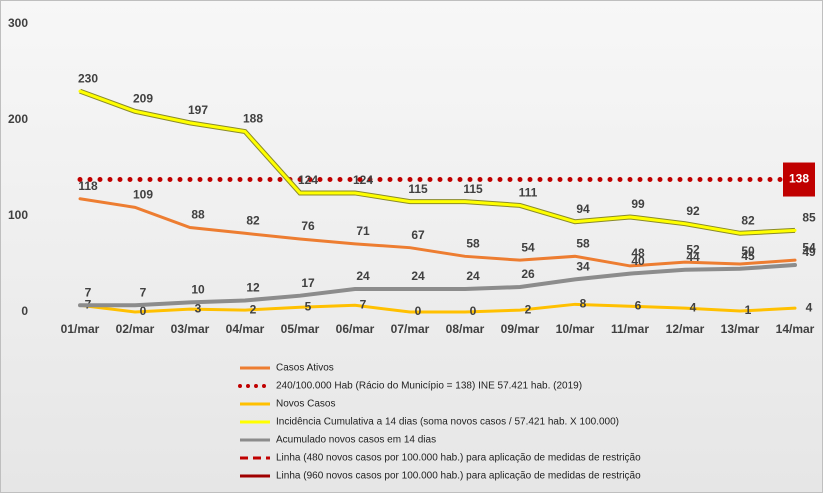  What do you see at coordinates (253, 119) in the screenshot?
I see `value-label: 188` at bounding box center [253, 119].